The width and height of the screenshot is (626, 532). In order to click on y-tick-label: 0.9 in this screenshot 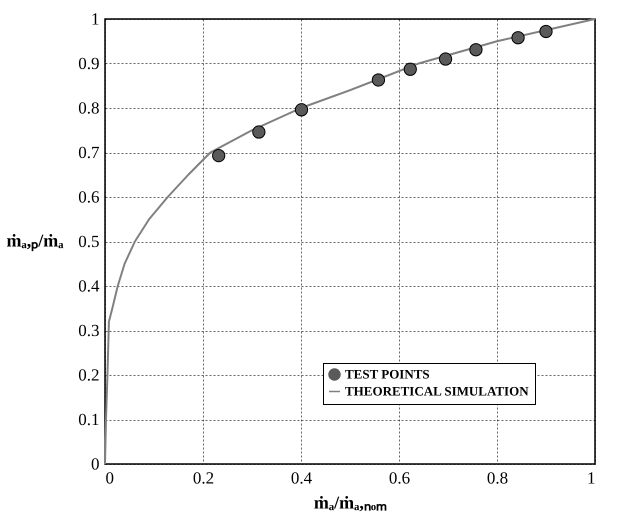, I will do `click(89, 63)`.